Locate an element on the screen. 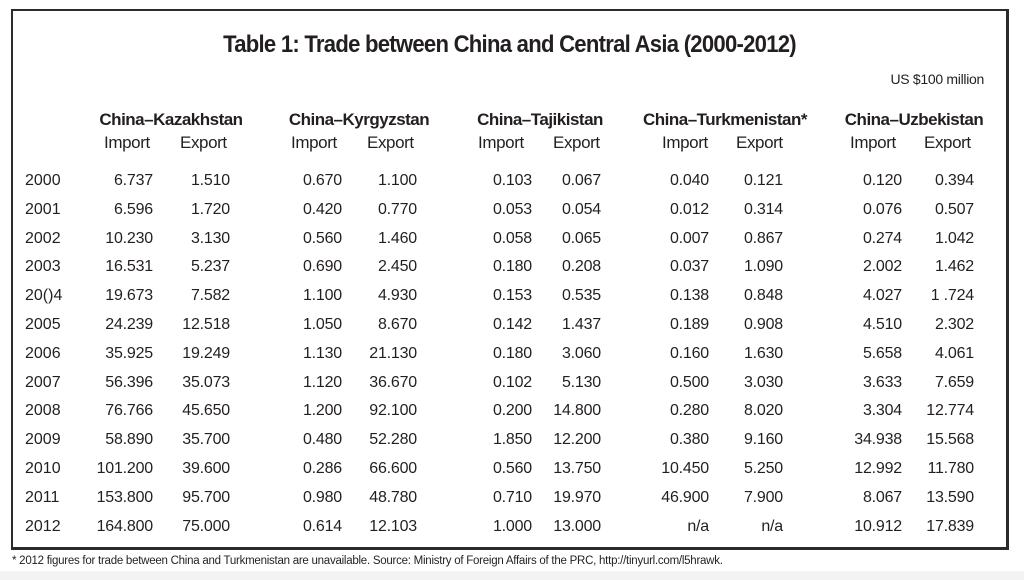 The width and height of the screenshot is (1024, 580). tajikistan-import-cell: 0.142 is located at coordinates (512, 324).